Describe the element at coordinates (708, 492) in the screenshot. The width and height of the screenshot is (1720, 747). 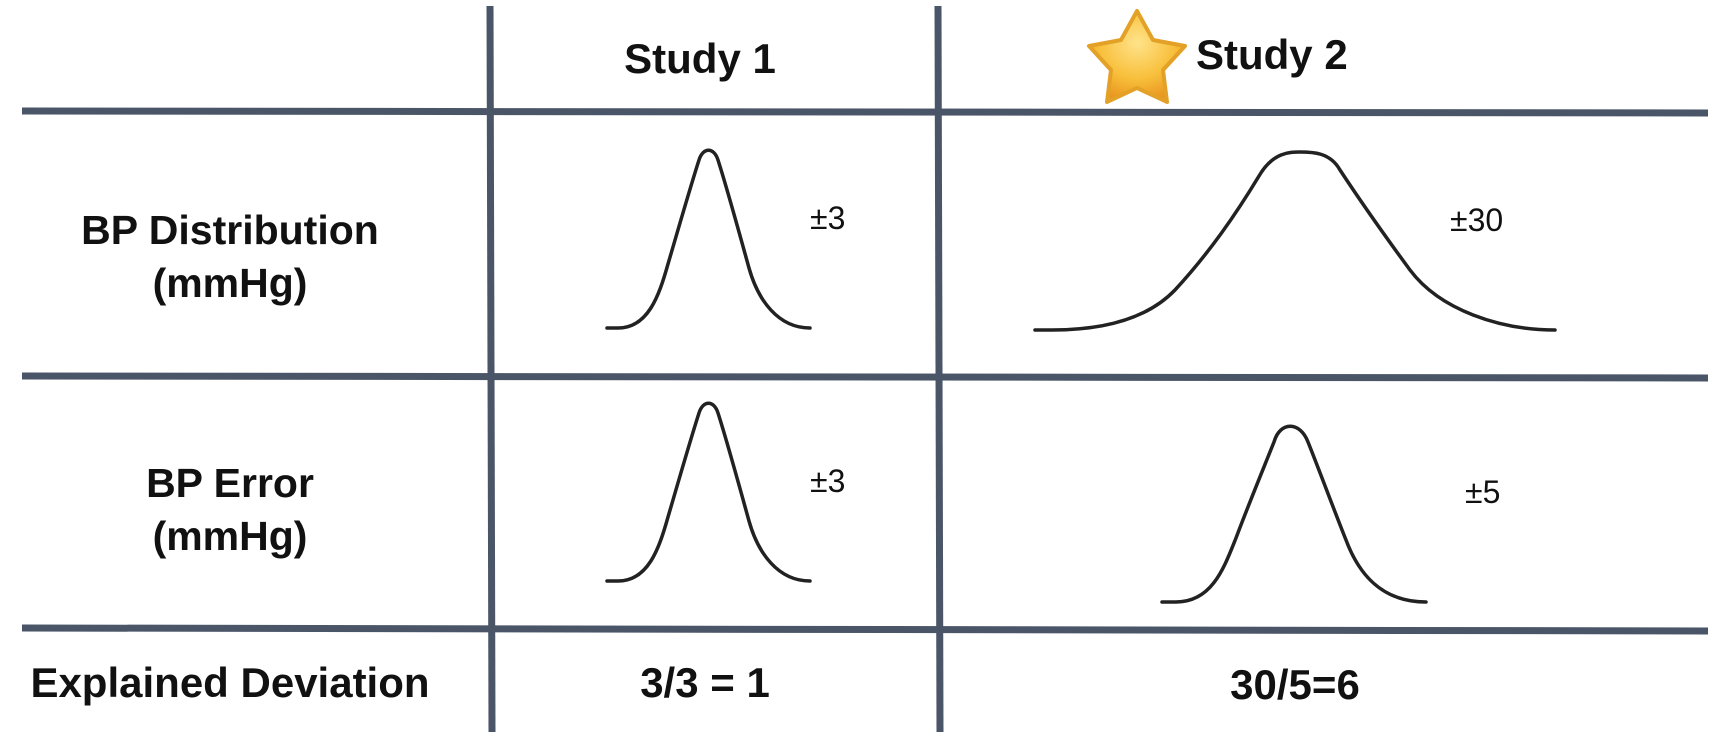
I see `error-curve-study1` at that location.